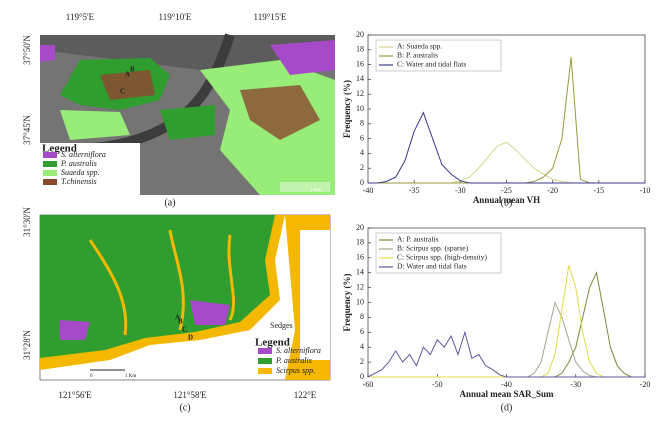 The image size is (663, 422). I want to click on legend-label: D: Water and tidal flats, so click(432, 266).